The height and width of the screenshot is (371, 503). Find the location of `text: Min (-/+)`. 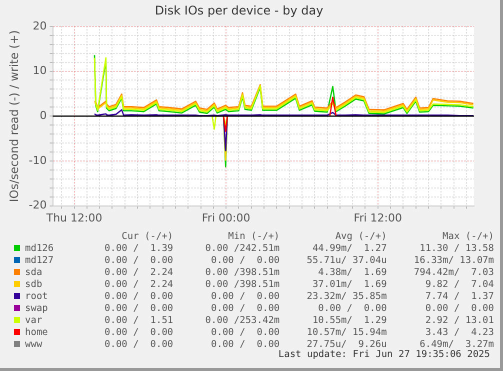

text: Min (-/+) is located at coordinates (254, 236).